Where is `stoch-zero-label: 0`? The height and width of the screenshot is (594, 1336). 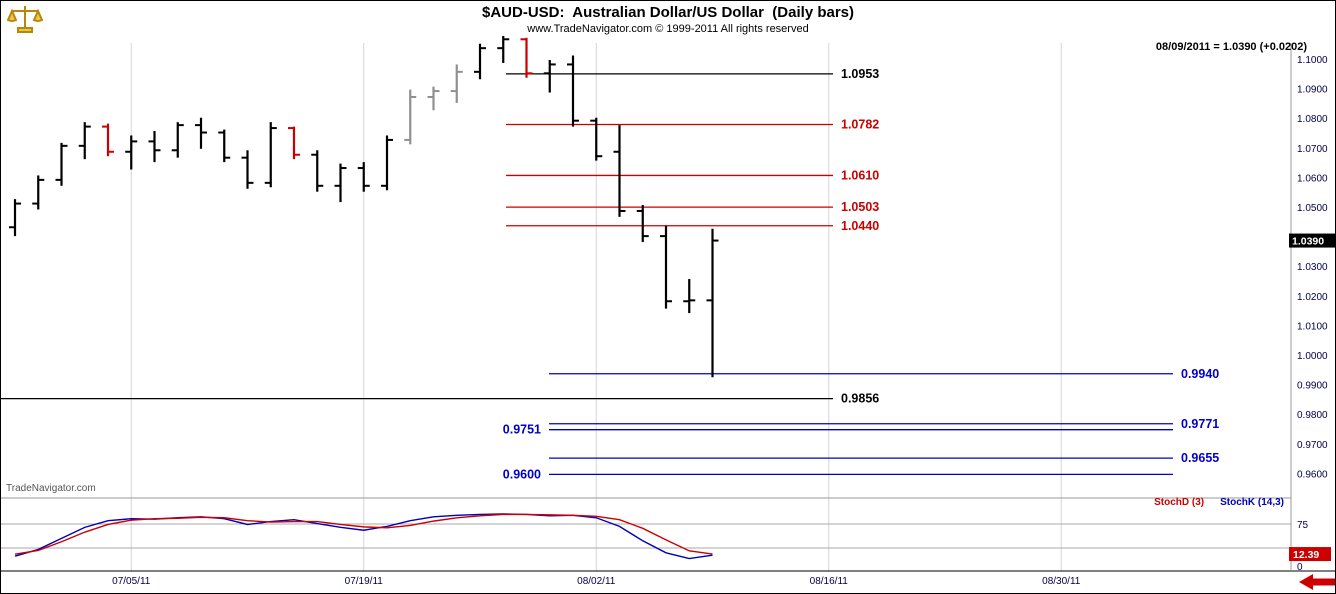
stoch-zero-label: 0 is located at coordinates (1300, 567).